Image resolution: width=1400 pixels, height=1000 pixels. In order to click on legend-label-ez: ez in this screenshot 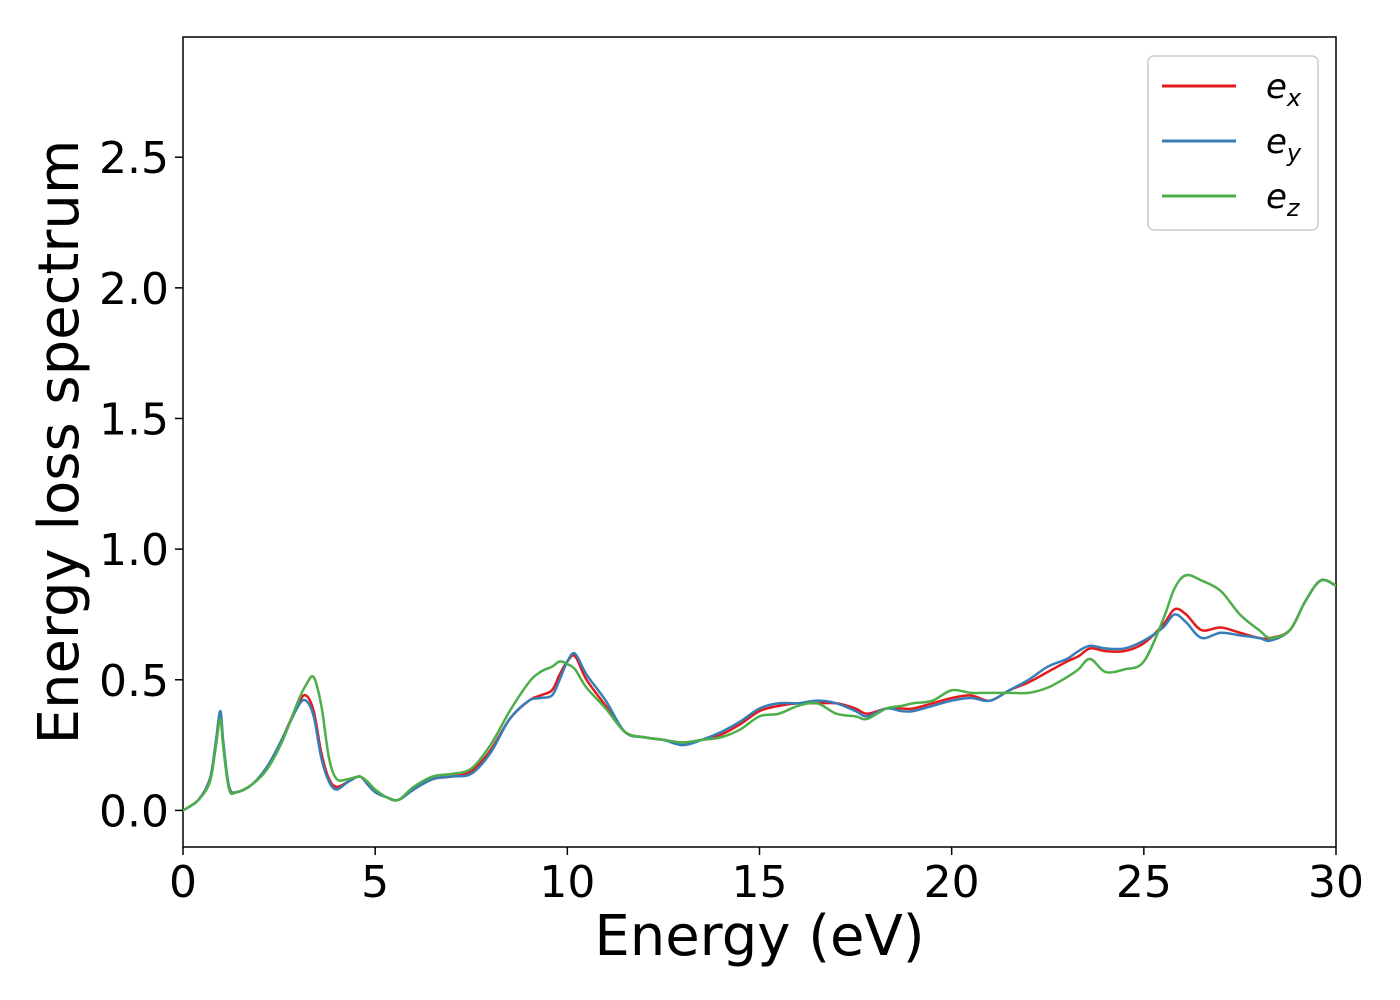, I will do `click(1283, 199)`.